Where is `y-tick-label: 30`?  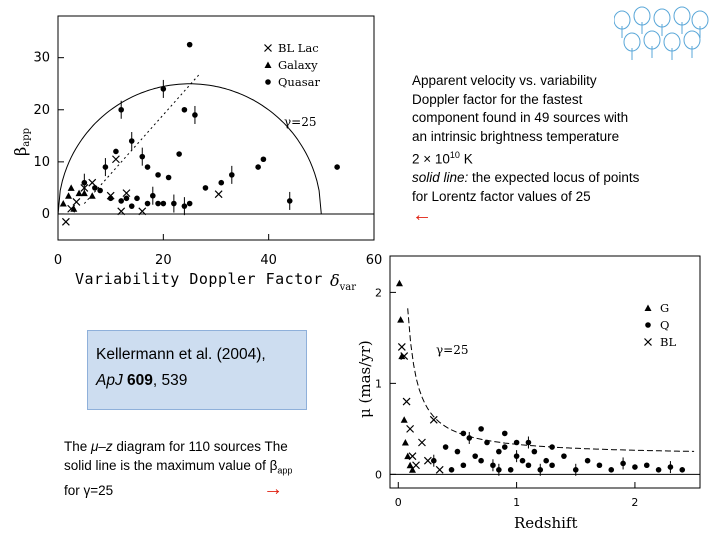
y-tick-label: 30 is located at coordinates (41, 58).